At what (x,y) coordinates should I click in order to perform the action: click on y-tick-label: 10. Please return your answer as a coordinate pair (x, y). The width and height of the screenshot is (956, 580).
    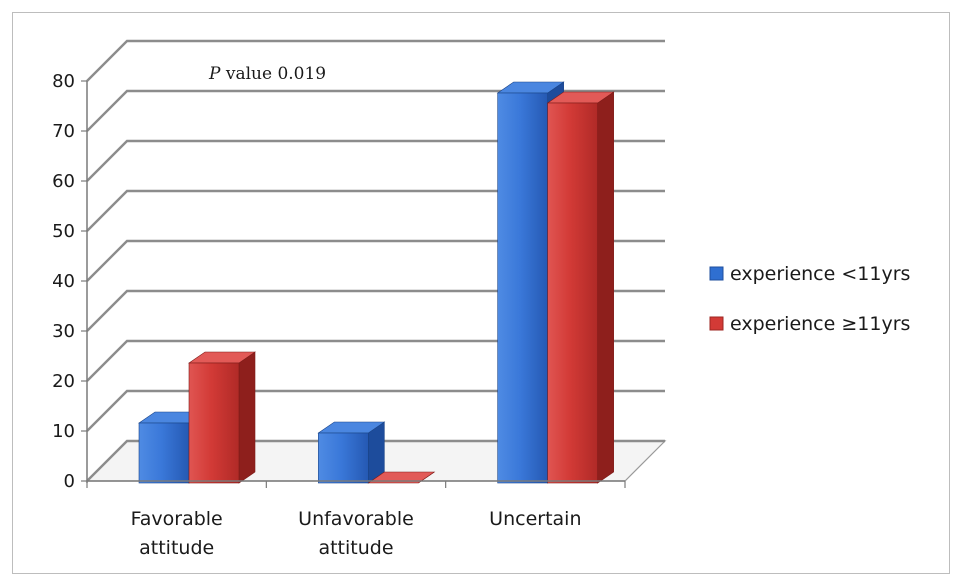
    Looking at the image, I should click on (63, 431).